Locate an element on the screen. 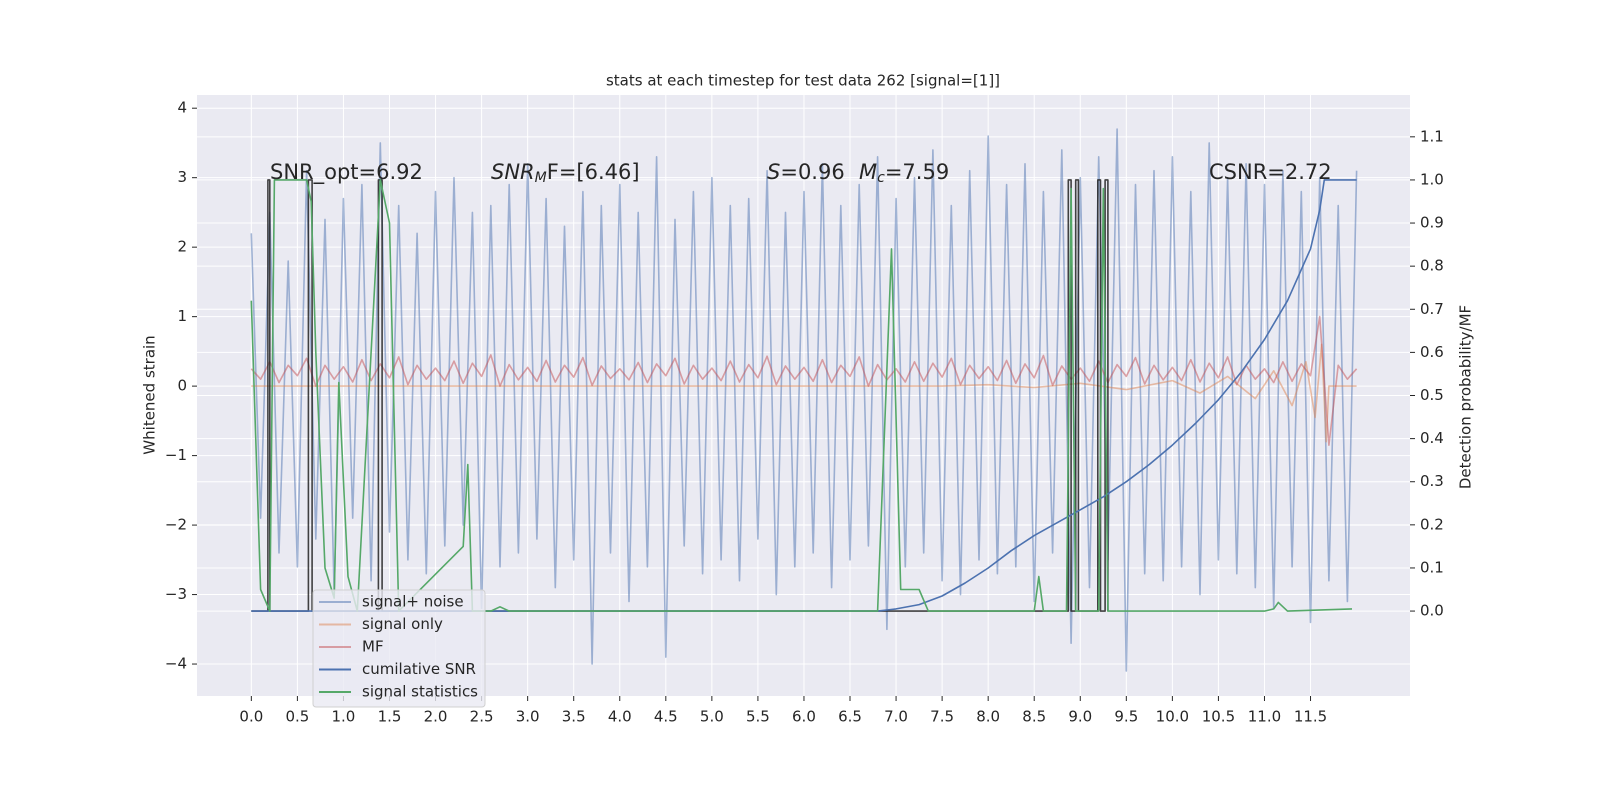 The image size is (1600, 800). annotation-part: SNR is located at coordinates (513, 172).